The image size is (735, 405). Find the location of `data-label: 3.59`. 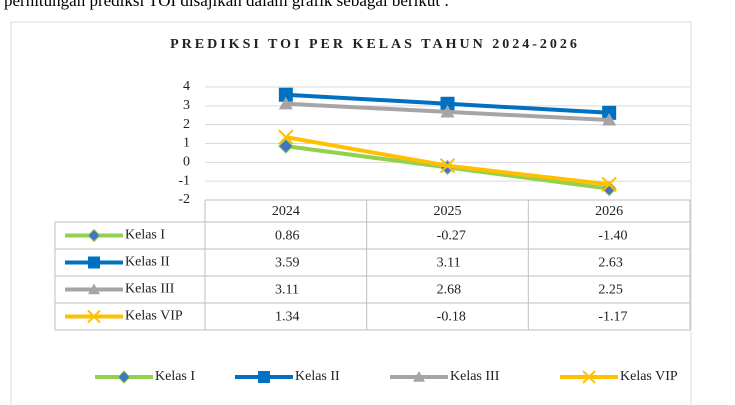

data-label: 3.59 is located at coordinates (287, 263).